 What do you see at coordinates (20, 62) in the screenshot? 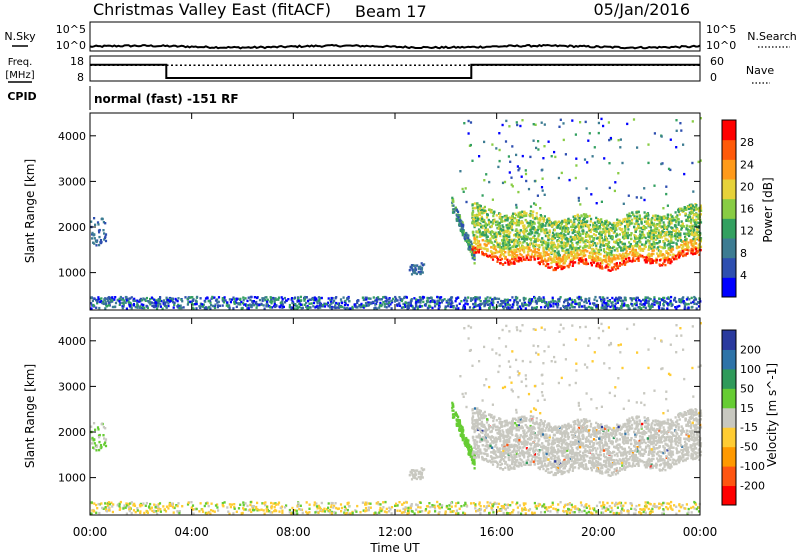
I see `freq-label: Freq.` at bounding box center [20, 62].